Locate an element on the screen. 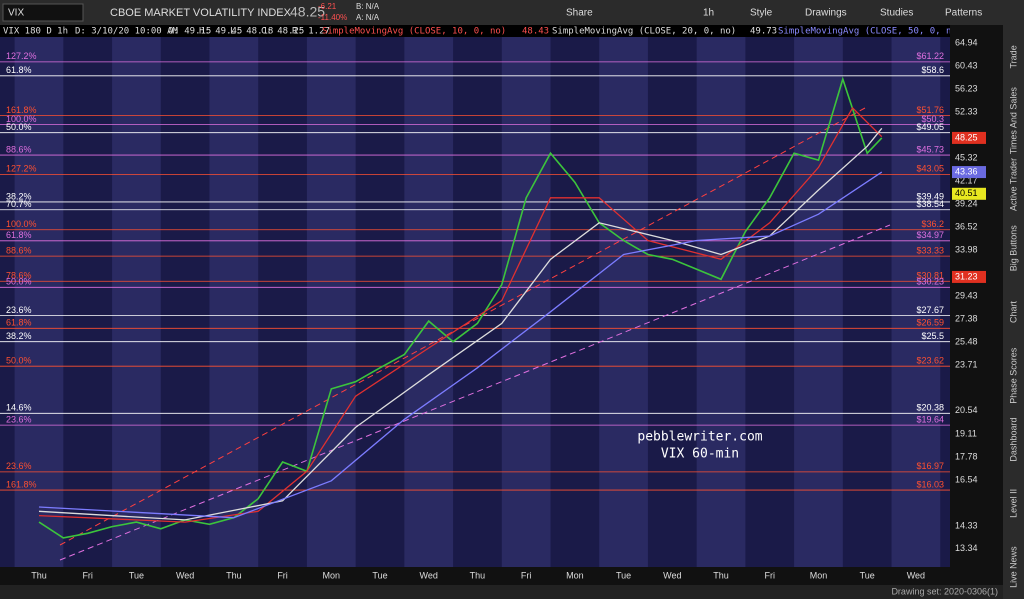 This screenshot has width=1024, height=599. side-tab: Times And Sales is located at coordinates (1013, 121).